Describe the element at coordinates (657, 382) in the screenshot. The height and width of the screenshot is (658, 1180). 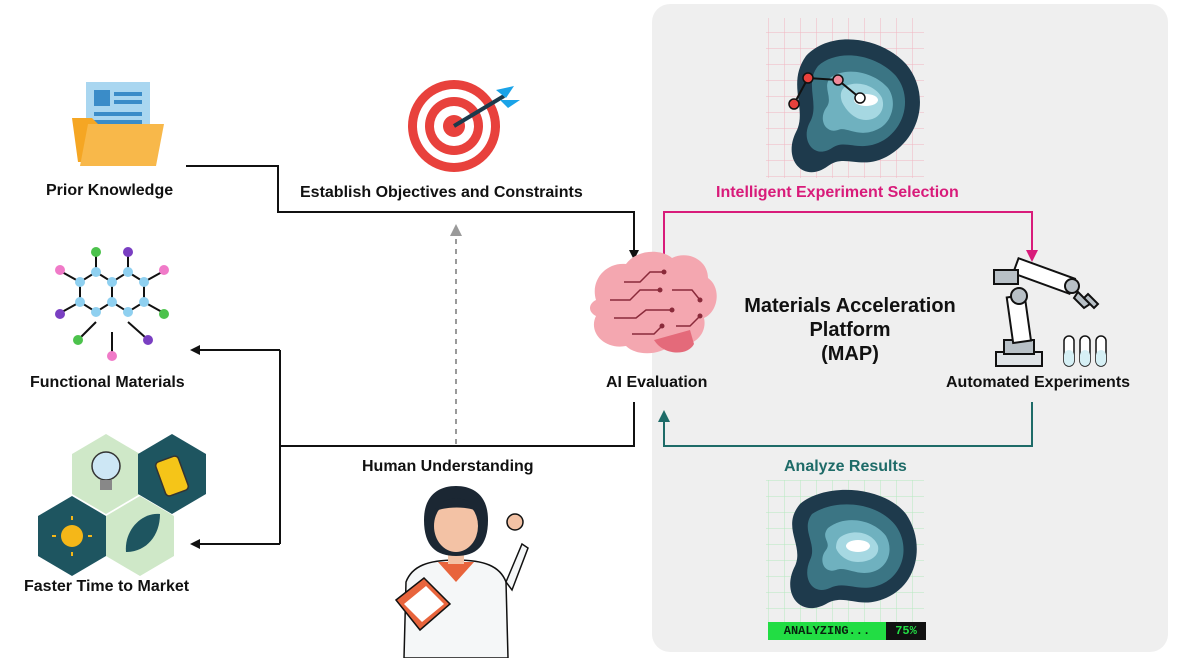
I see `ai-evaluation-label: AI Evaluation` at that location.